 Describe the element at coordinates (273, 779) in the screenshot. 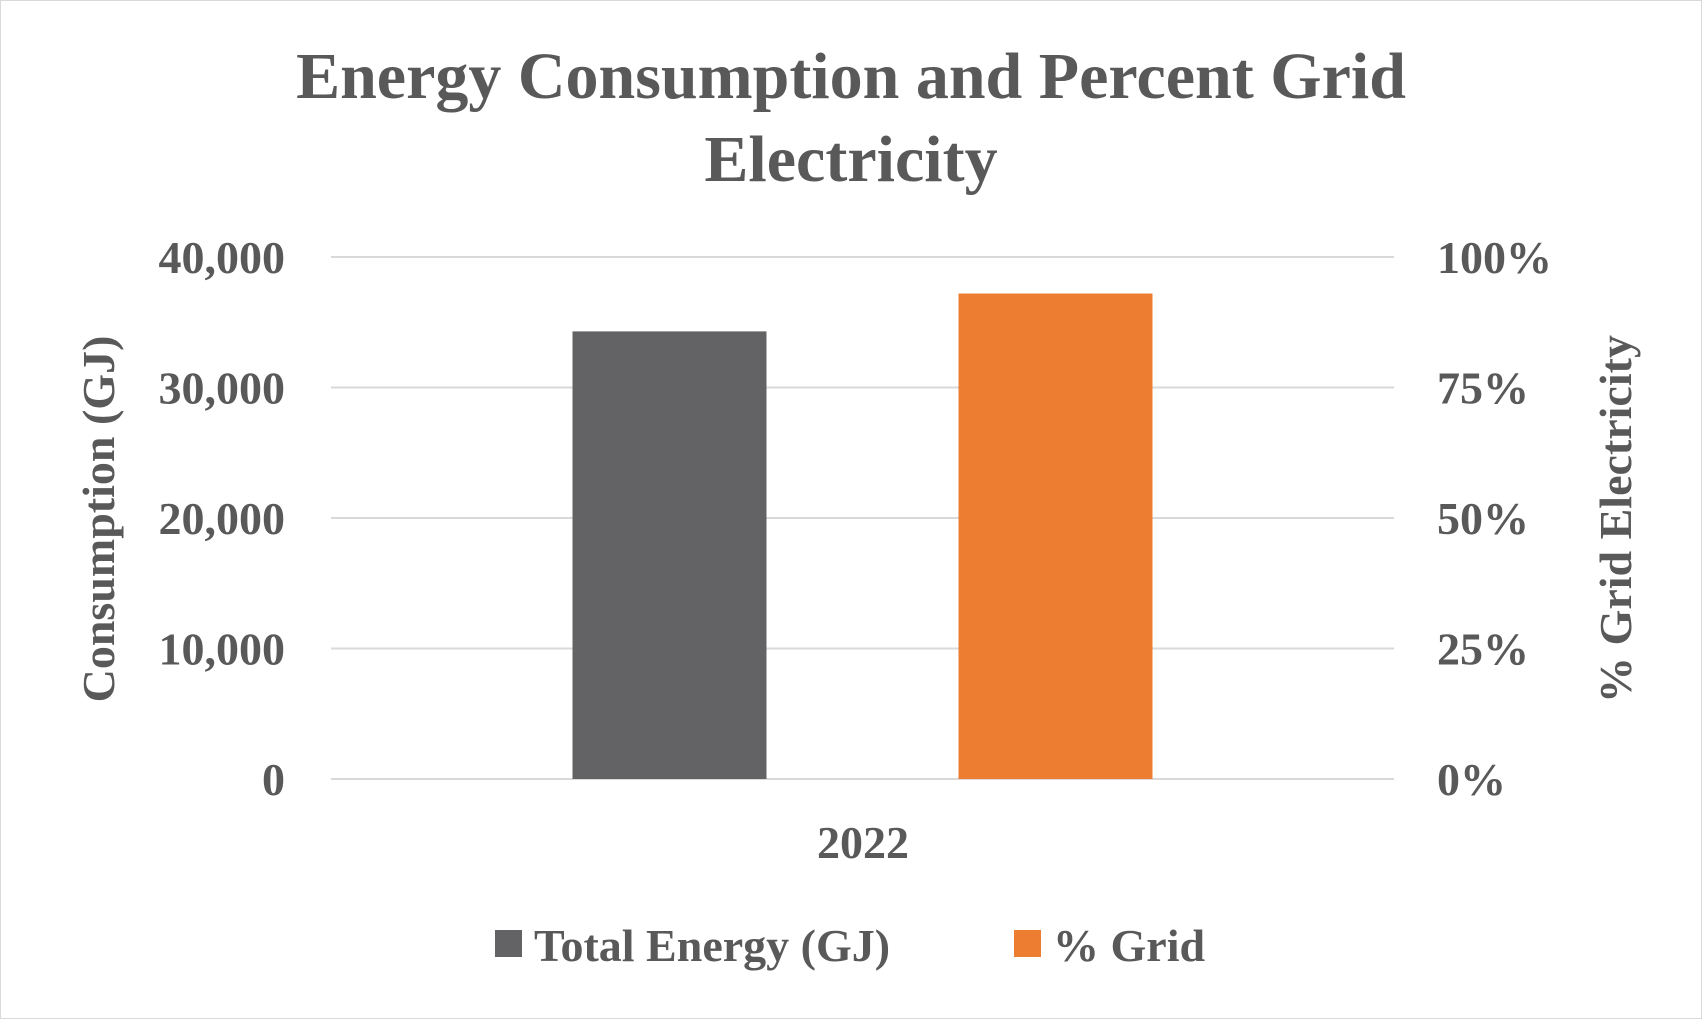

I see `y-tick-label-left: 0` at that location.